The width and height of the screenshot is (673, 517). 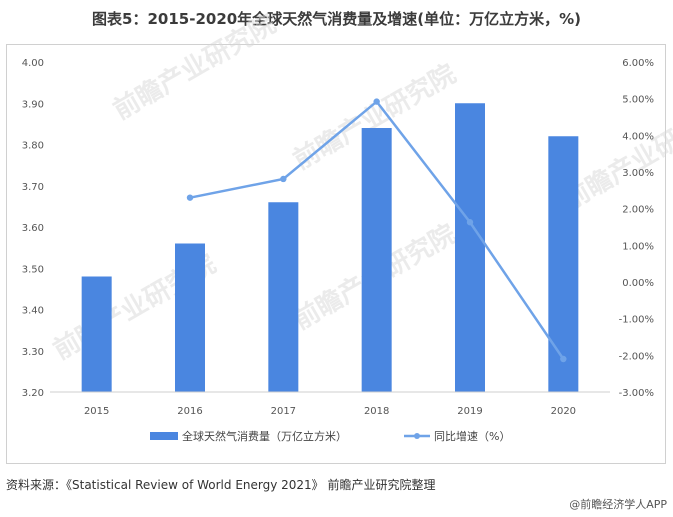 I want to click on y-left-tick-label: 4.00, so click(x=33, y=63).